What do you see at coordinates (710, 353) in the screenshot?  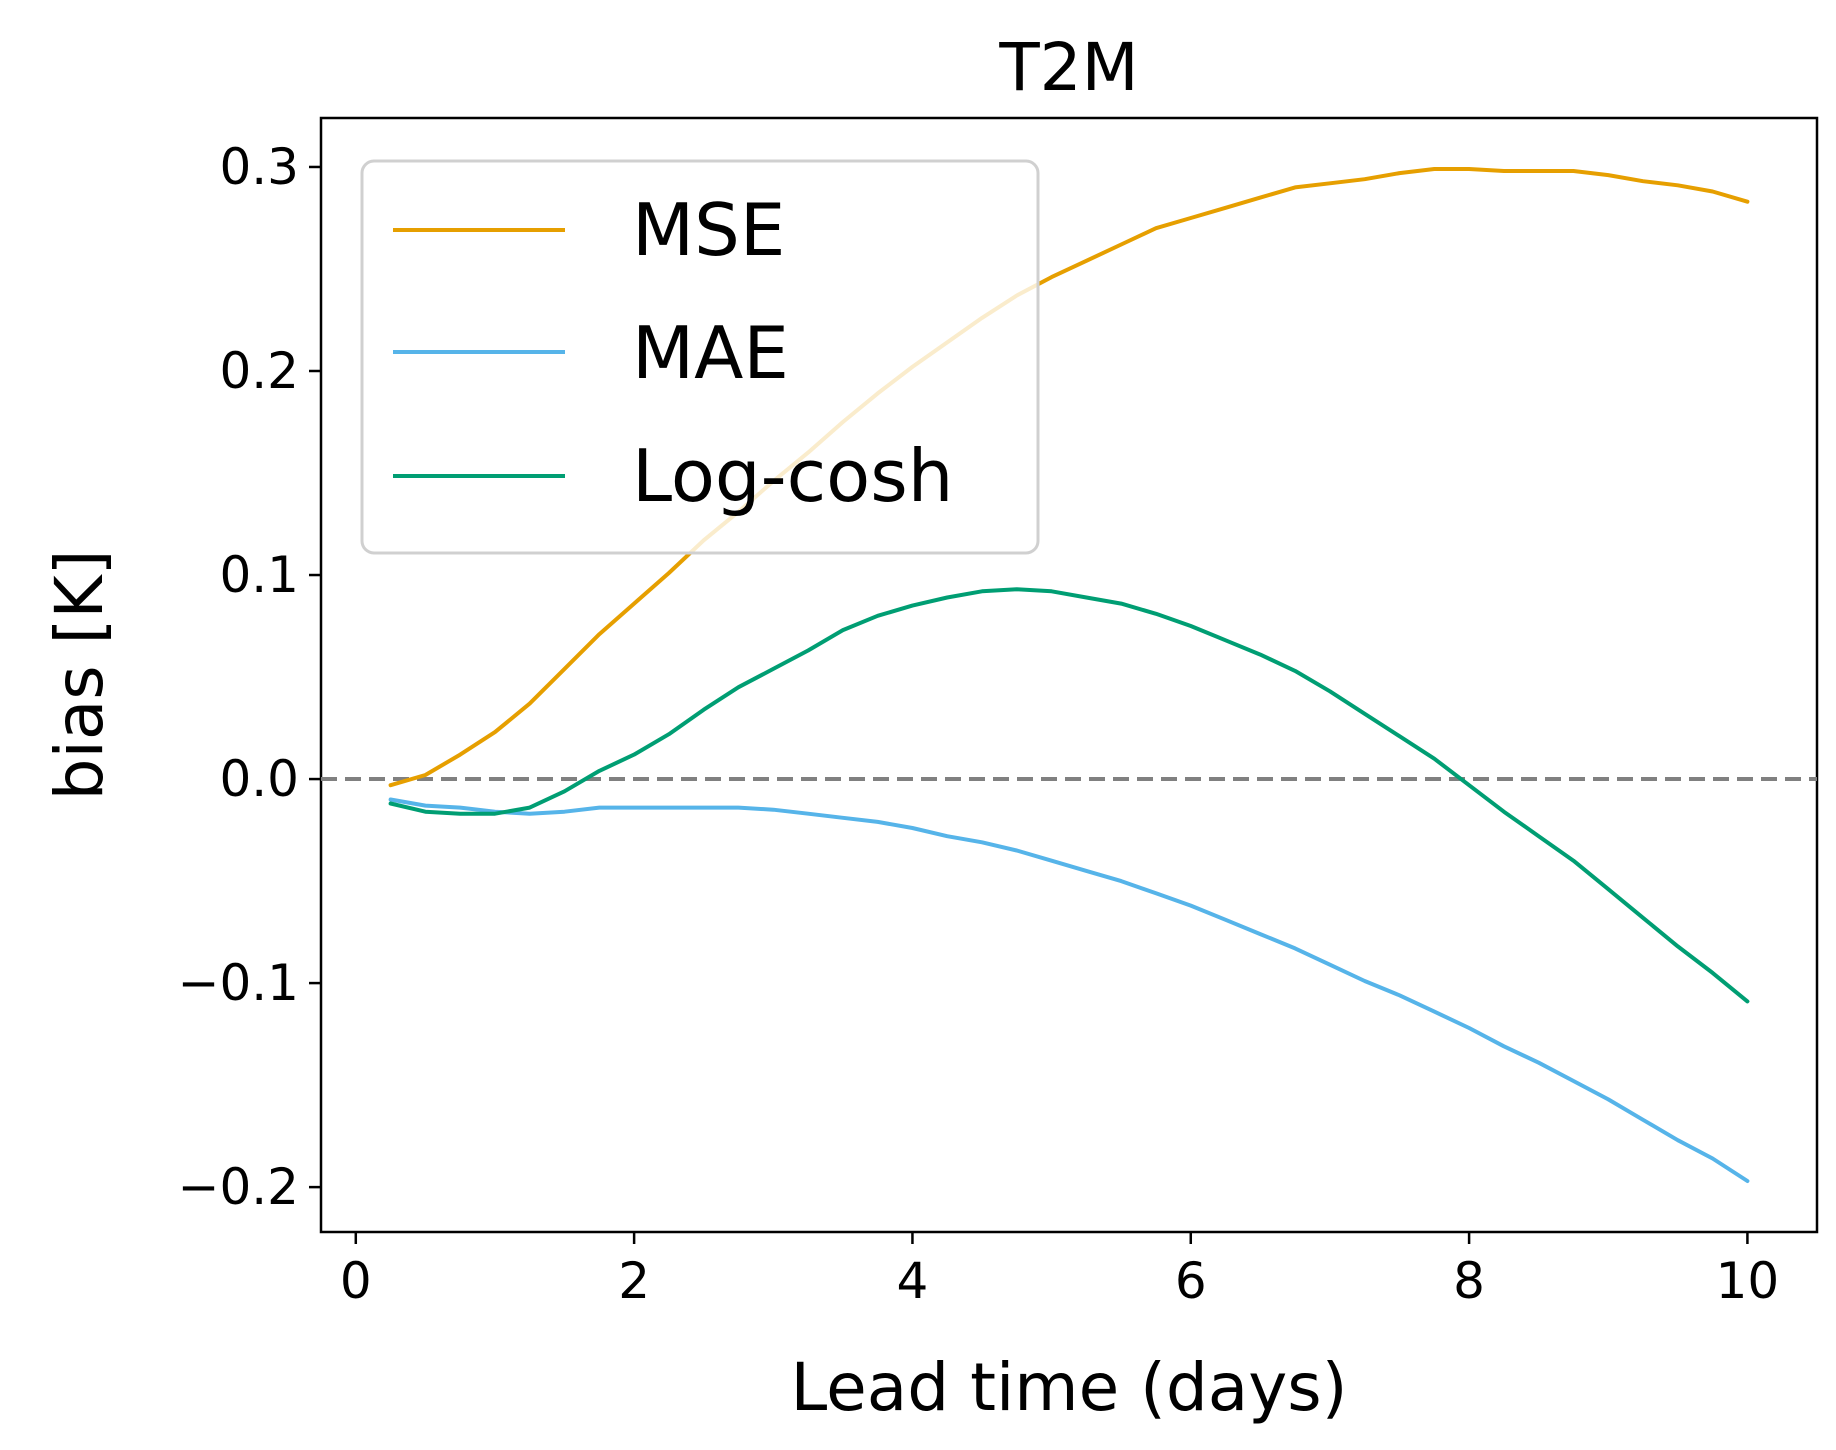 I see `legend-label-mae: MAE` at bounding box center [710, 353].